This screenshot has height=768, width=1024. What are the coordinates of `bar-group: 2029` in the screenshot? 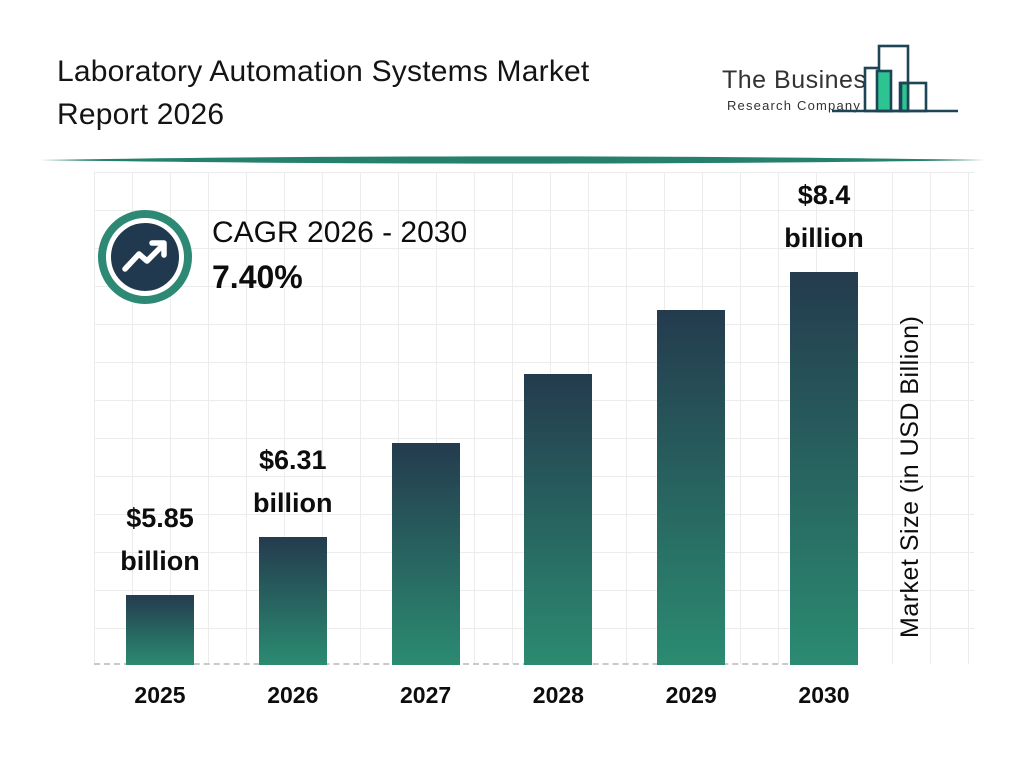 It's located at (691, 509).